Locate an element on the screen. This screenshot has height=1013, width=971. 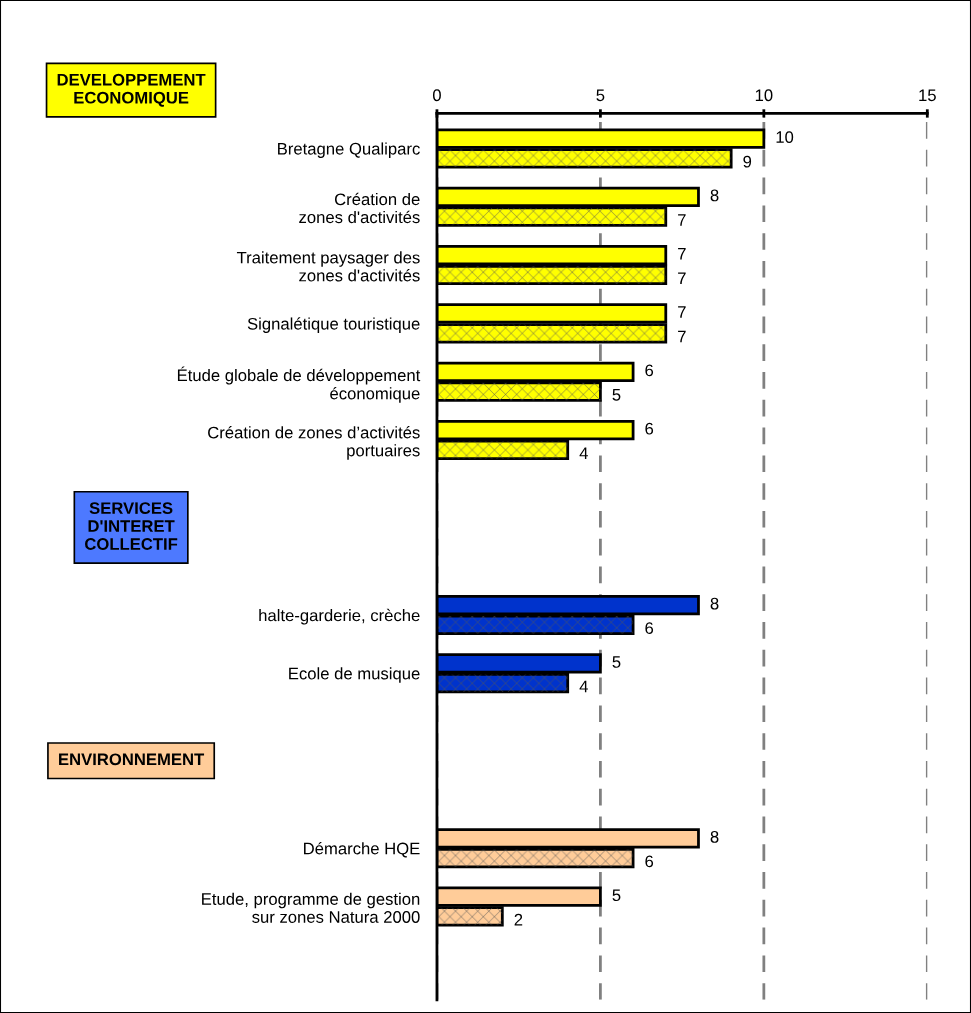
y-tick-label: Étude globale de développement économique is located at coordinates (299, 384).